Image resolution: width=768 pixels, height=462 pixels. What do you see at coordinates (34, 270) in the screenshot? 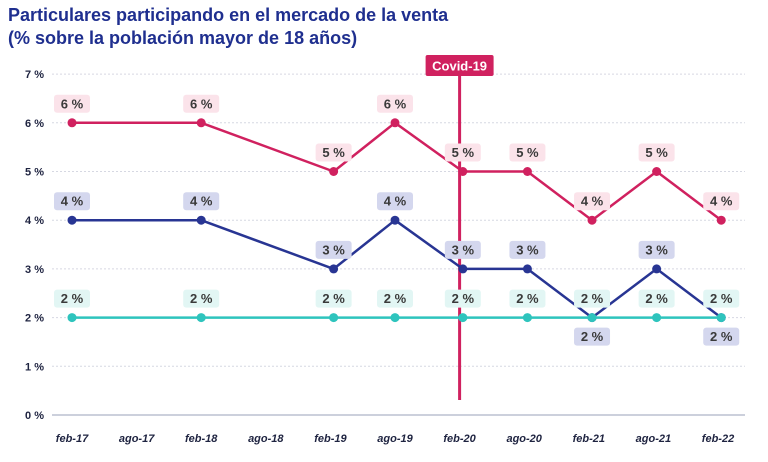
I see `y-tick-label: 3 %` at bounding box center [34, 270].